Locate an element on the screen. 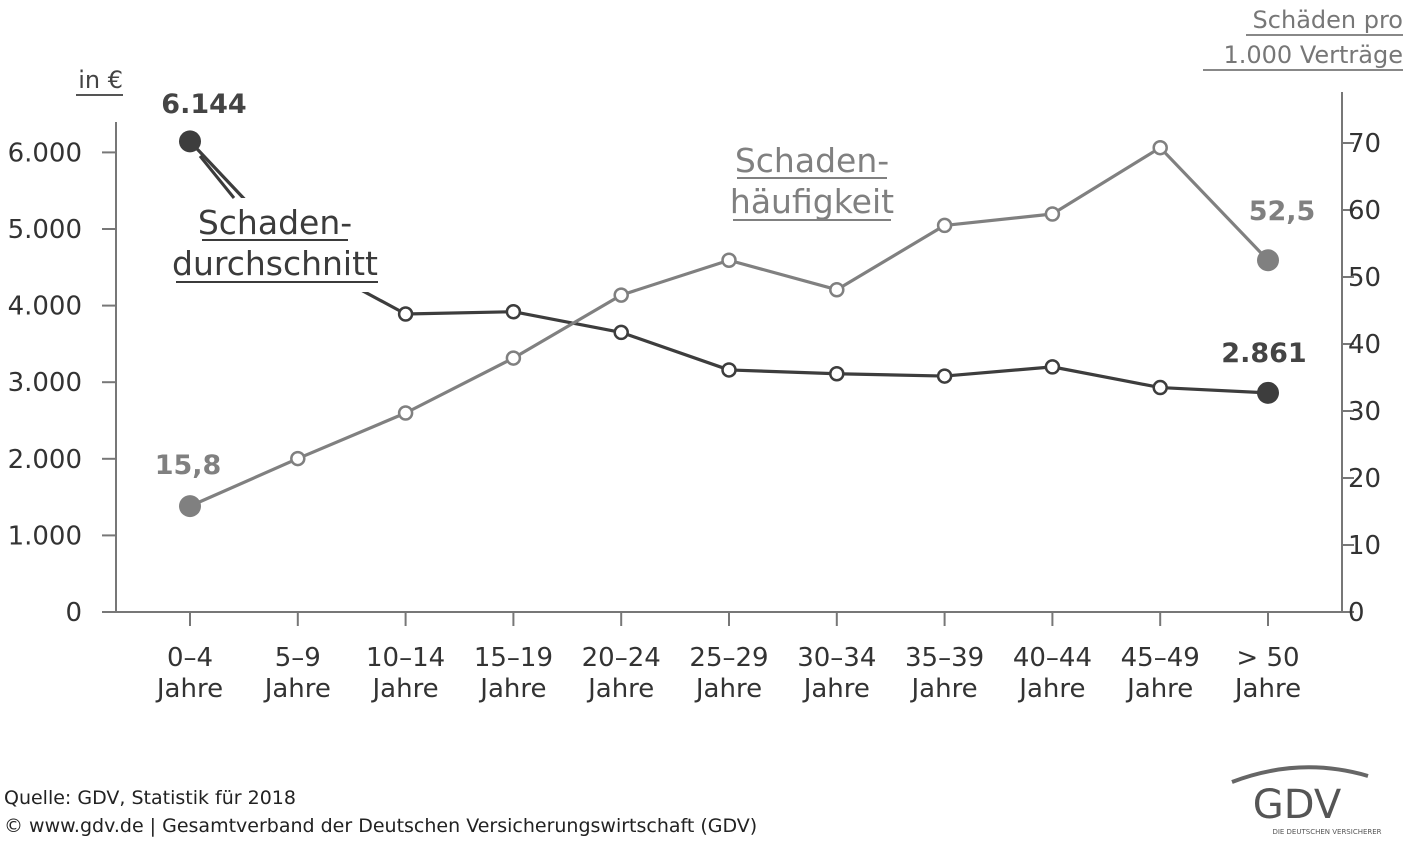  right-tick-label: 20 is located at coordinates (1364, 479).